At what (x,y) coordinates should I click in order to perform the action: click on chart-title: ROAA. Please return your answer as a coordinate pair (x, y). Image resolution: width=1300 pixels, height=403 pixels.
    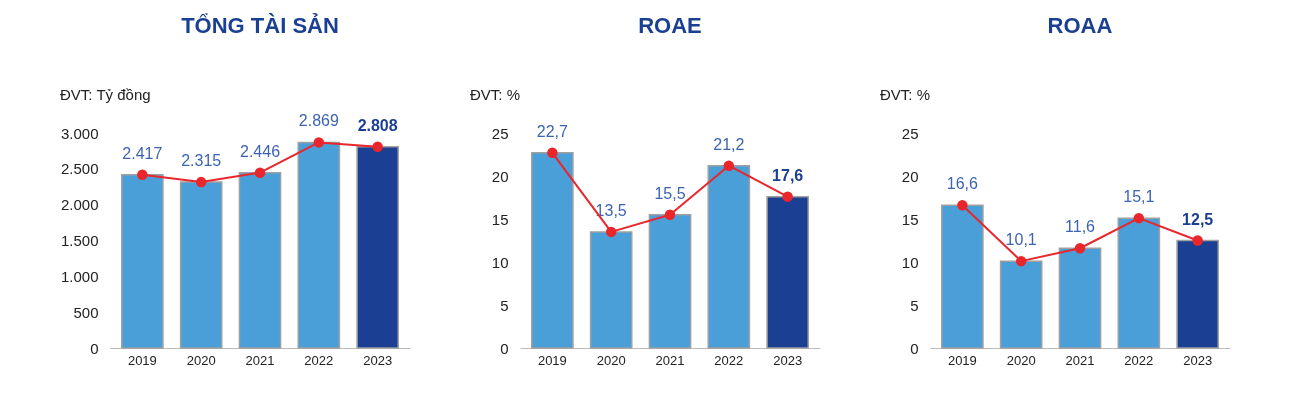
    Looking at the image, I should click on (1080, 25).